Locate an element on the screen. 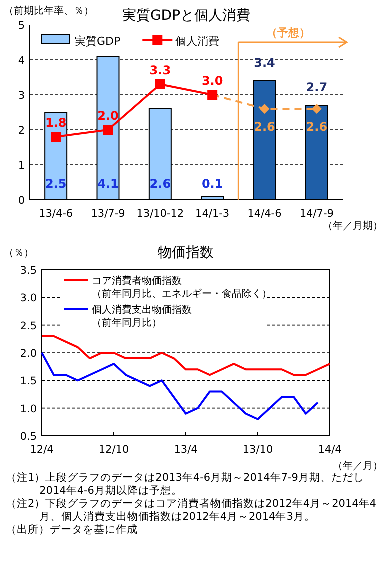  y-tick-label: 0 is located at coordinates (21, 201).